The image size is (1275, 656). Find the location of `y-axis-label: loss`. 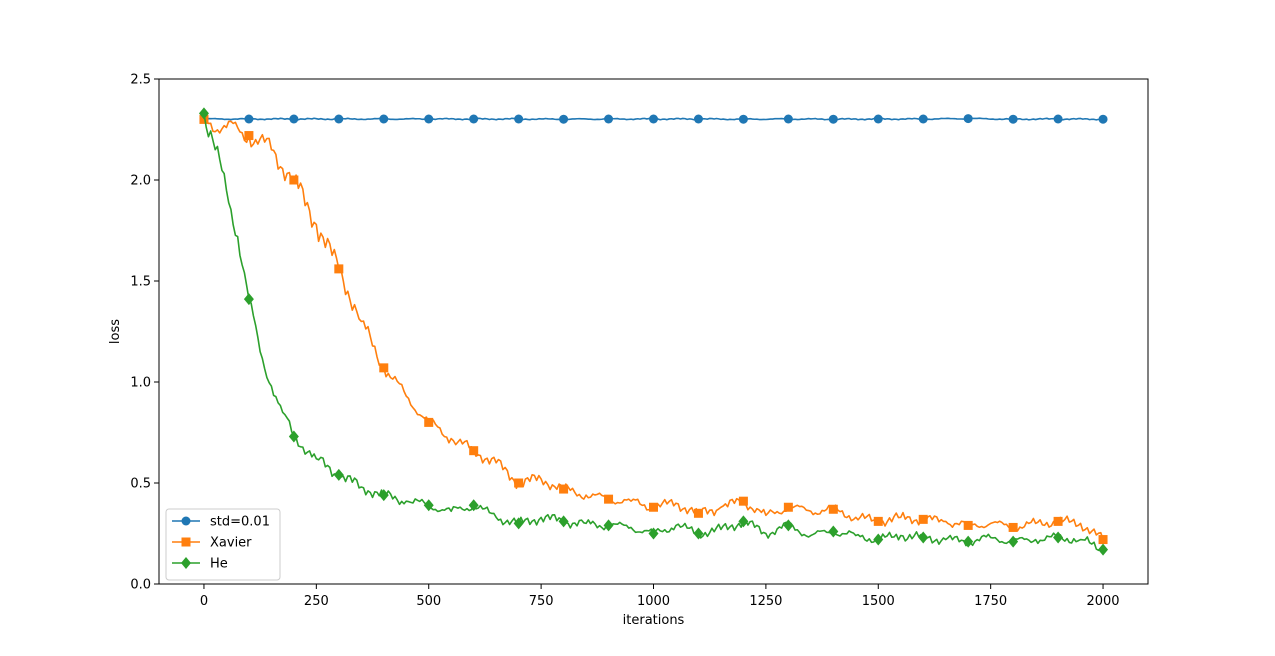

y-axis-label: loss is located at coordinates (115, 331).